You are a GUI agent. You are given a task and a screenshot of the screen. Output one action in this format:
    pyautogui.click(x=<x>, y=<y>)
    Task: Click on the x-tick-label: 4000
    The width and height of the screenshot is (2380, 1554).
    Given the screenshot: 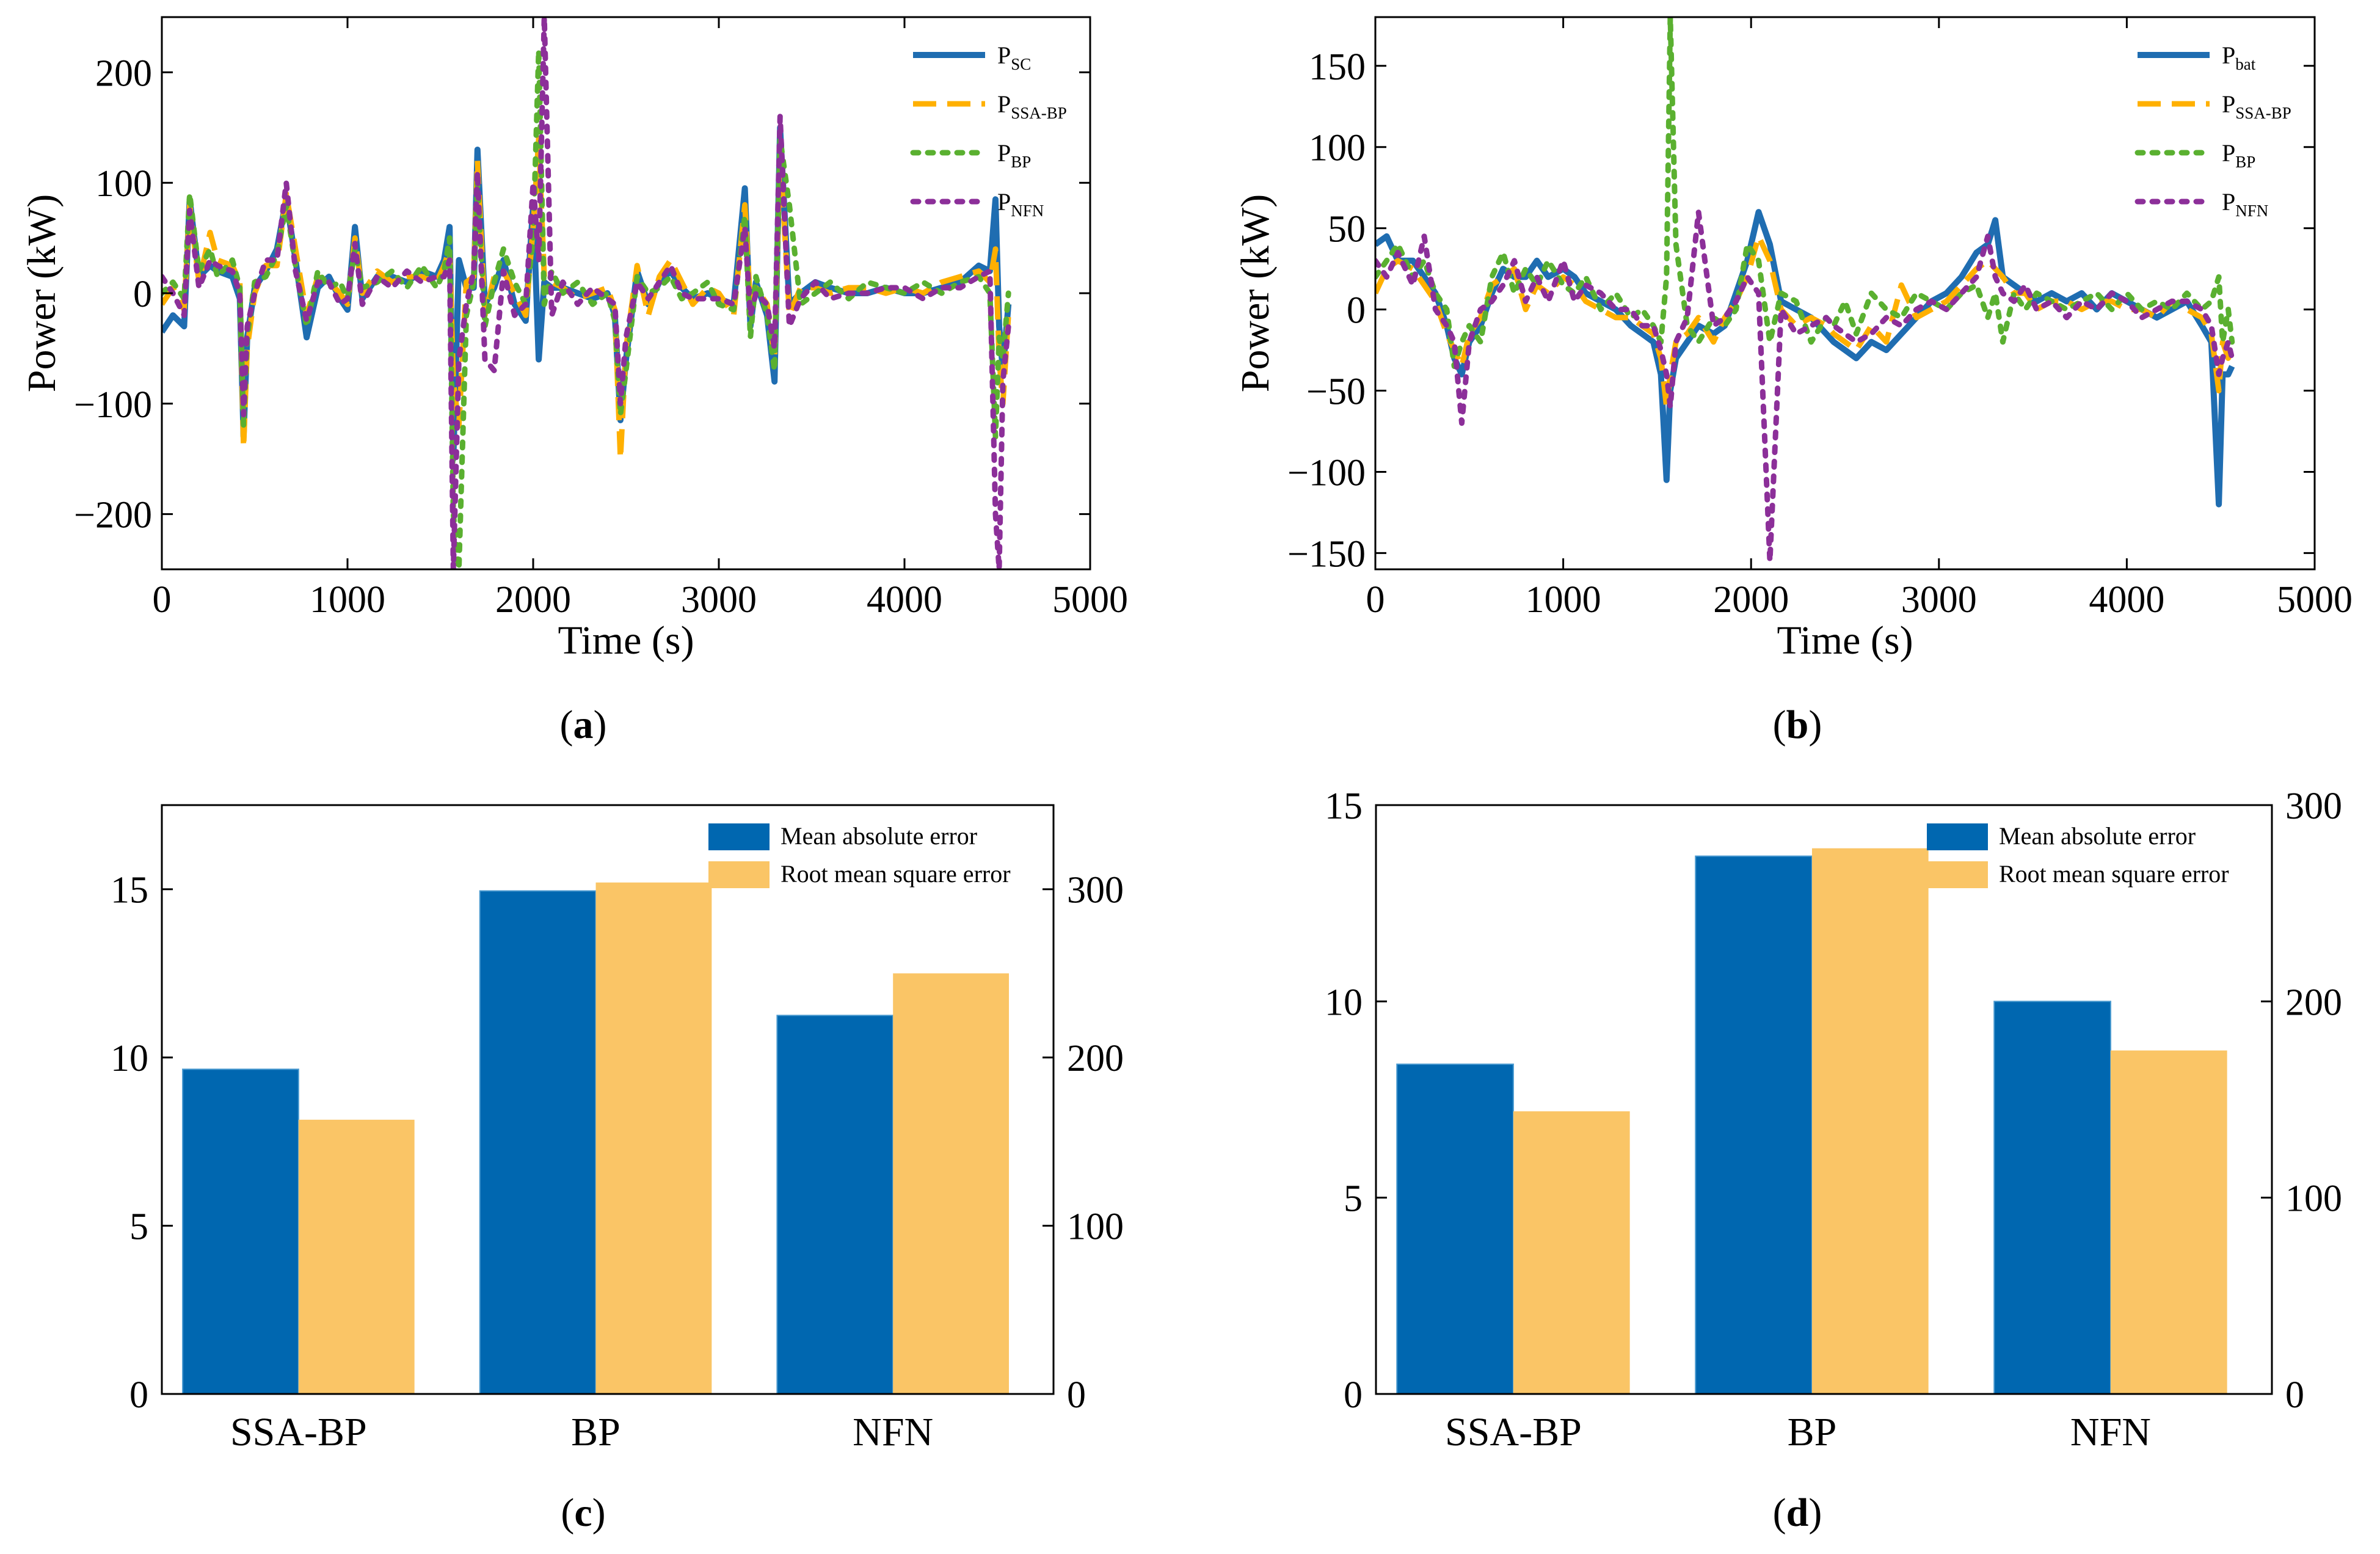 What is the action you would take?
    pyautogui.click(x=904, y=600)
    